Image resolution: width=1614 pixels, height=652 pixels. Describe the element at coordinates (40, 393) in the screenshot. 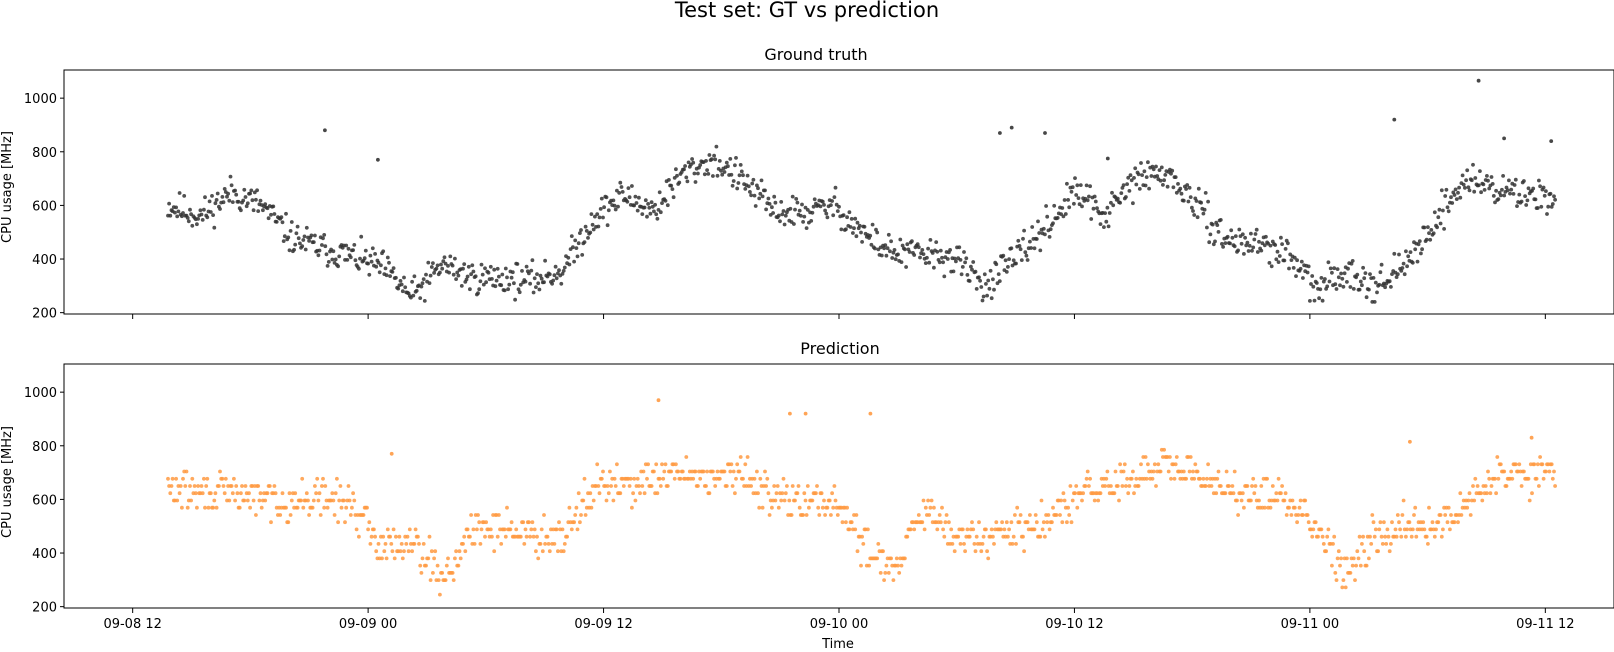

I see `y-tick-label: 1000` at that location.